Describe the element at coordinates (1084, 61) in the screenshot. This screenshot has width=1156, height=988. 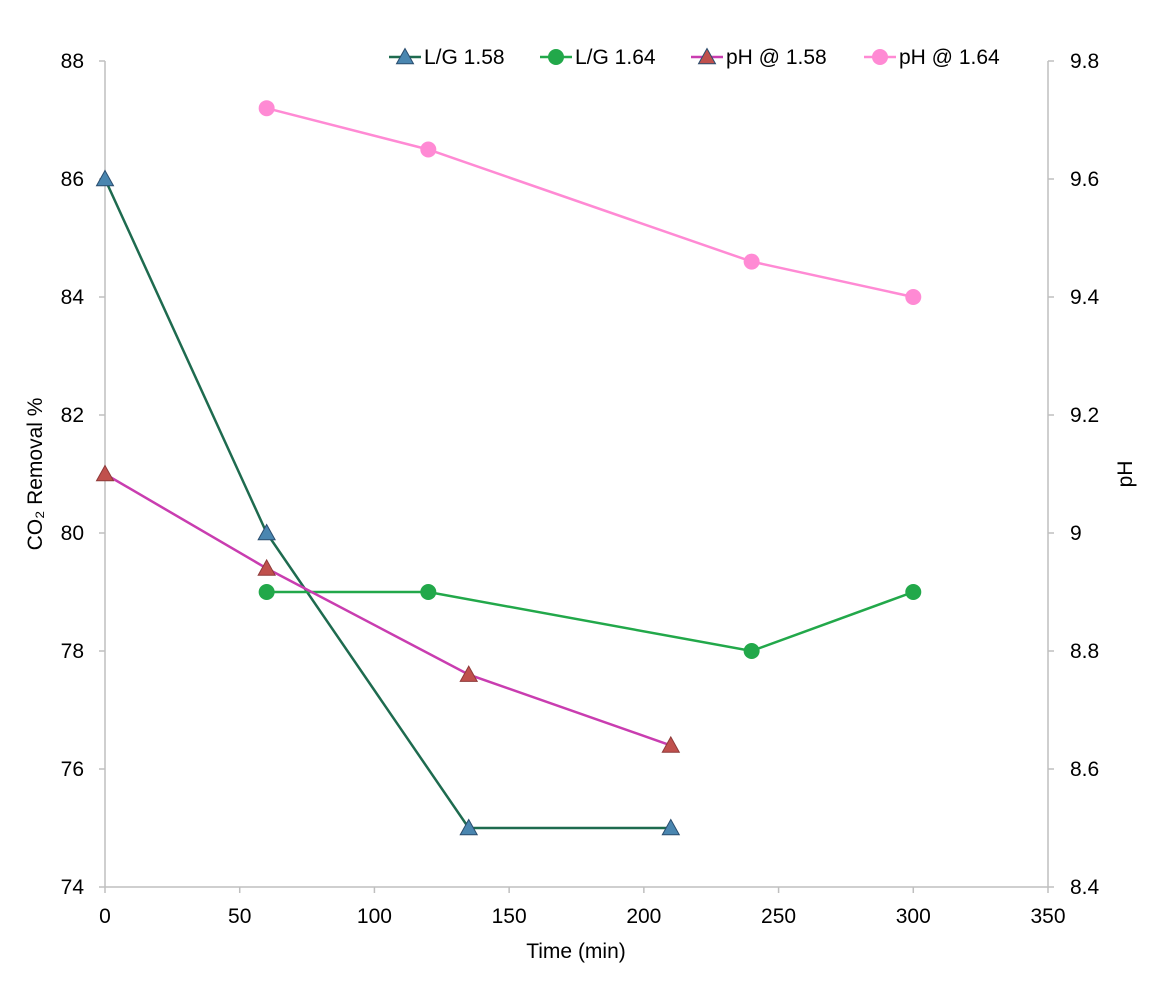
I see `y2-tick-label: 9.8` at that location.